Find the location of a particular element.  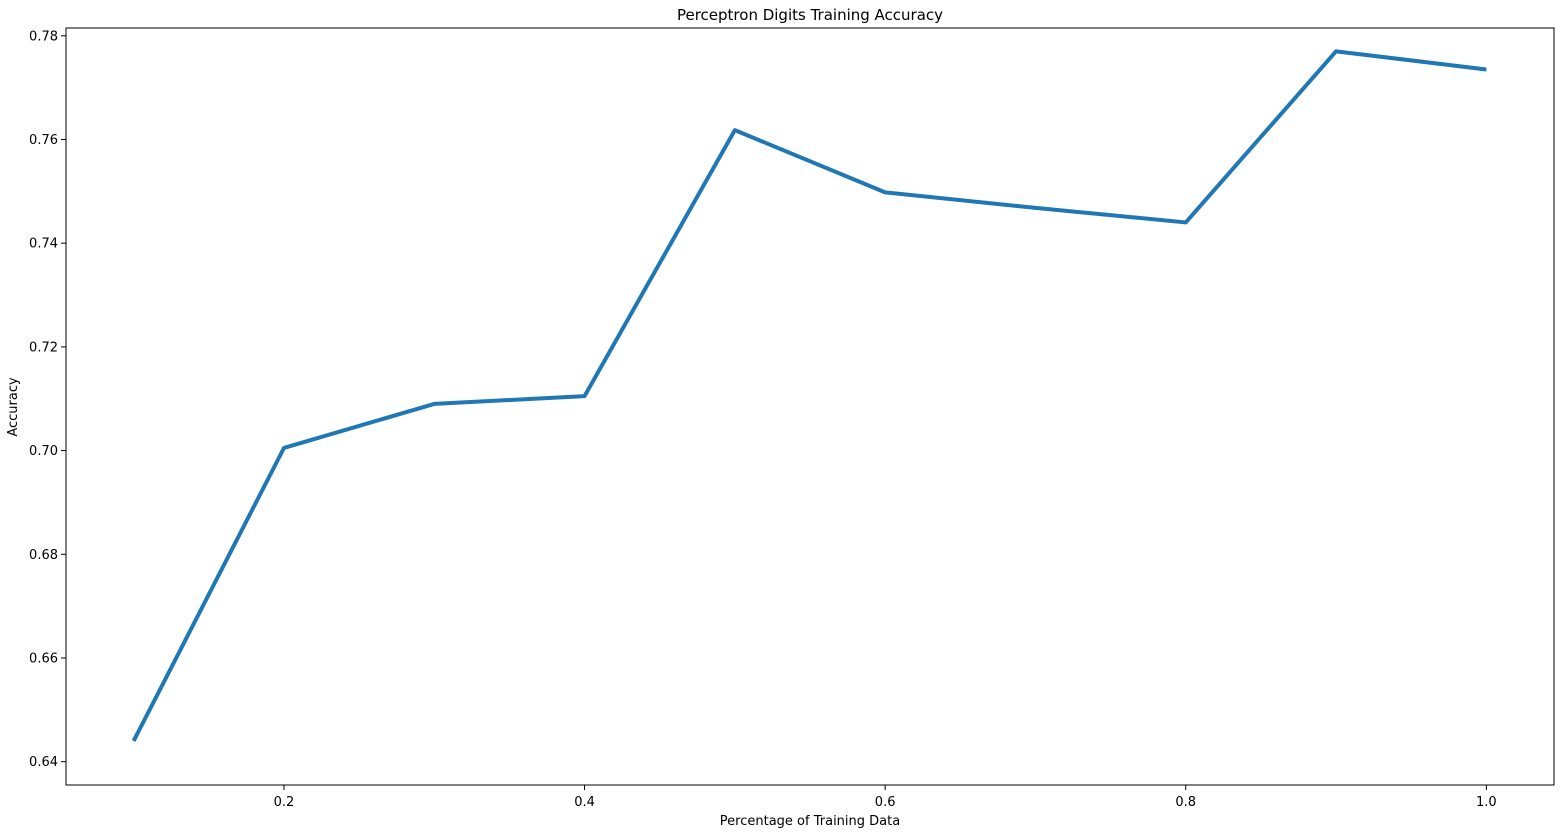

y-tick-label: 0.68 is located at coordinates (43, 555).